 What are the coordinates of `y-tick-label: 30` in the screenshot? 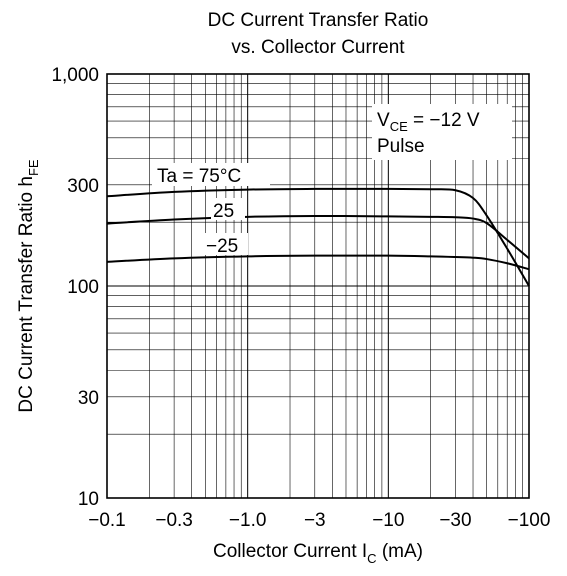 It's located at (88, 398).